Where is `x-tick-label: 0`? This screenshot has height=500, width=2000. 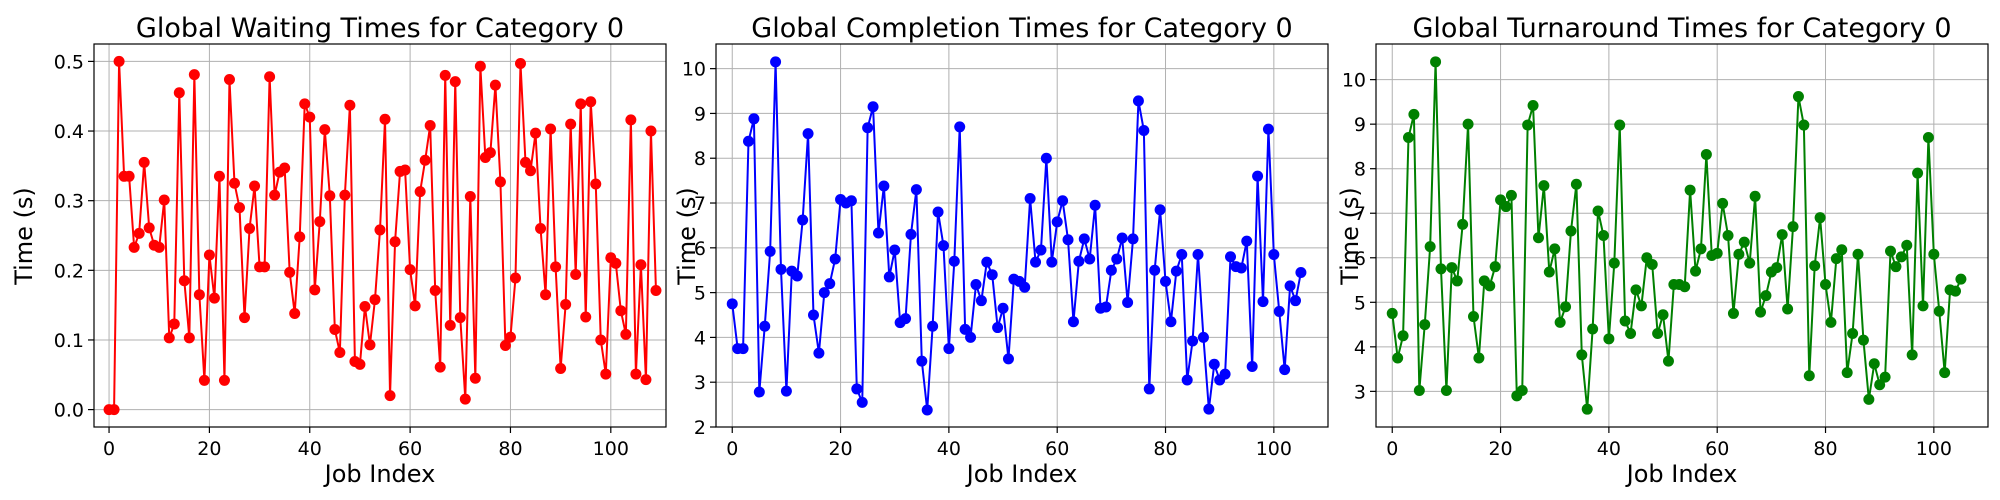
x-tick-label: 0 is located at coordinates (732, 449).